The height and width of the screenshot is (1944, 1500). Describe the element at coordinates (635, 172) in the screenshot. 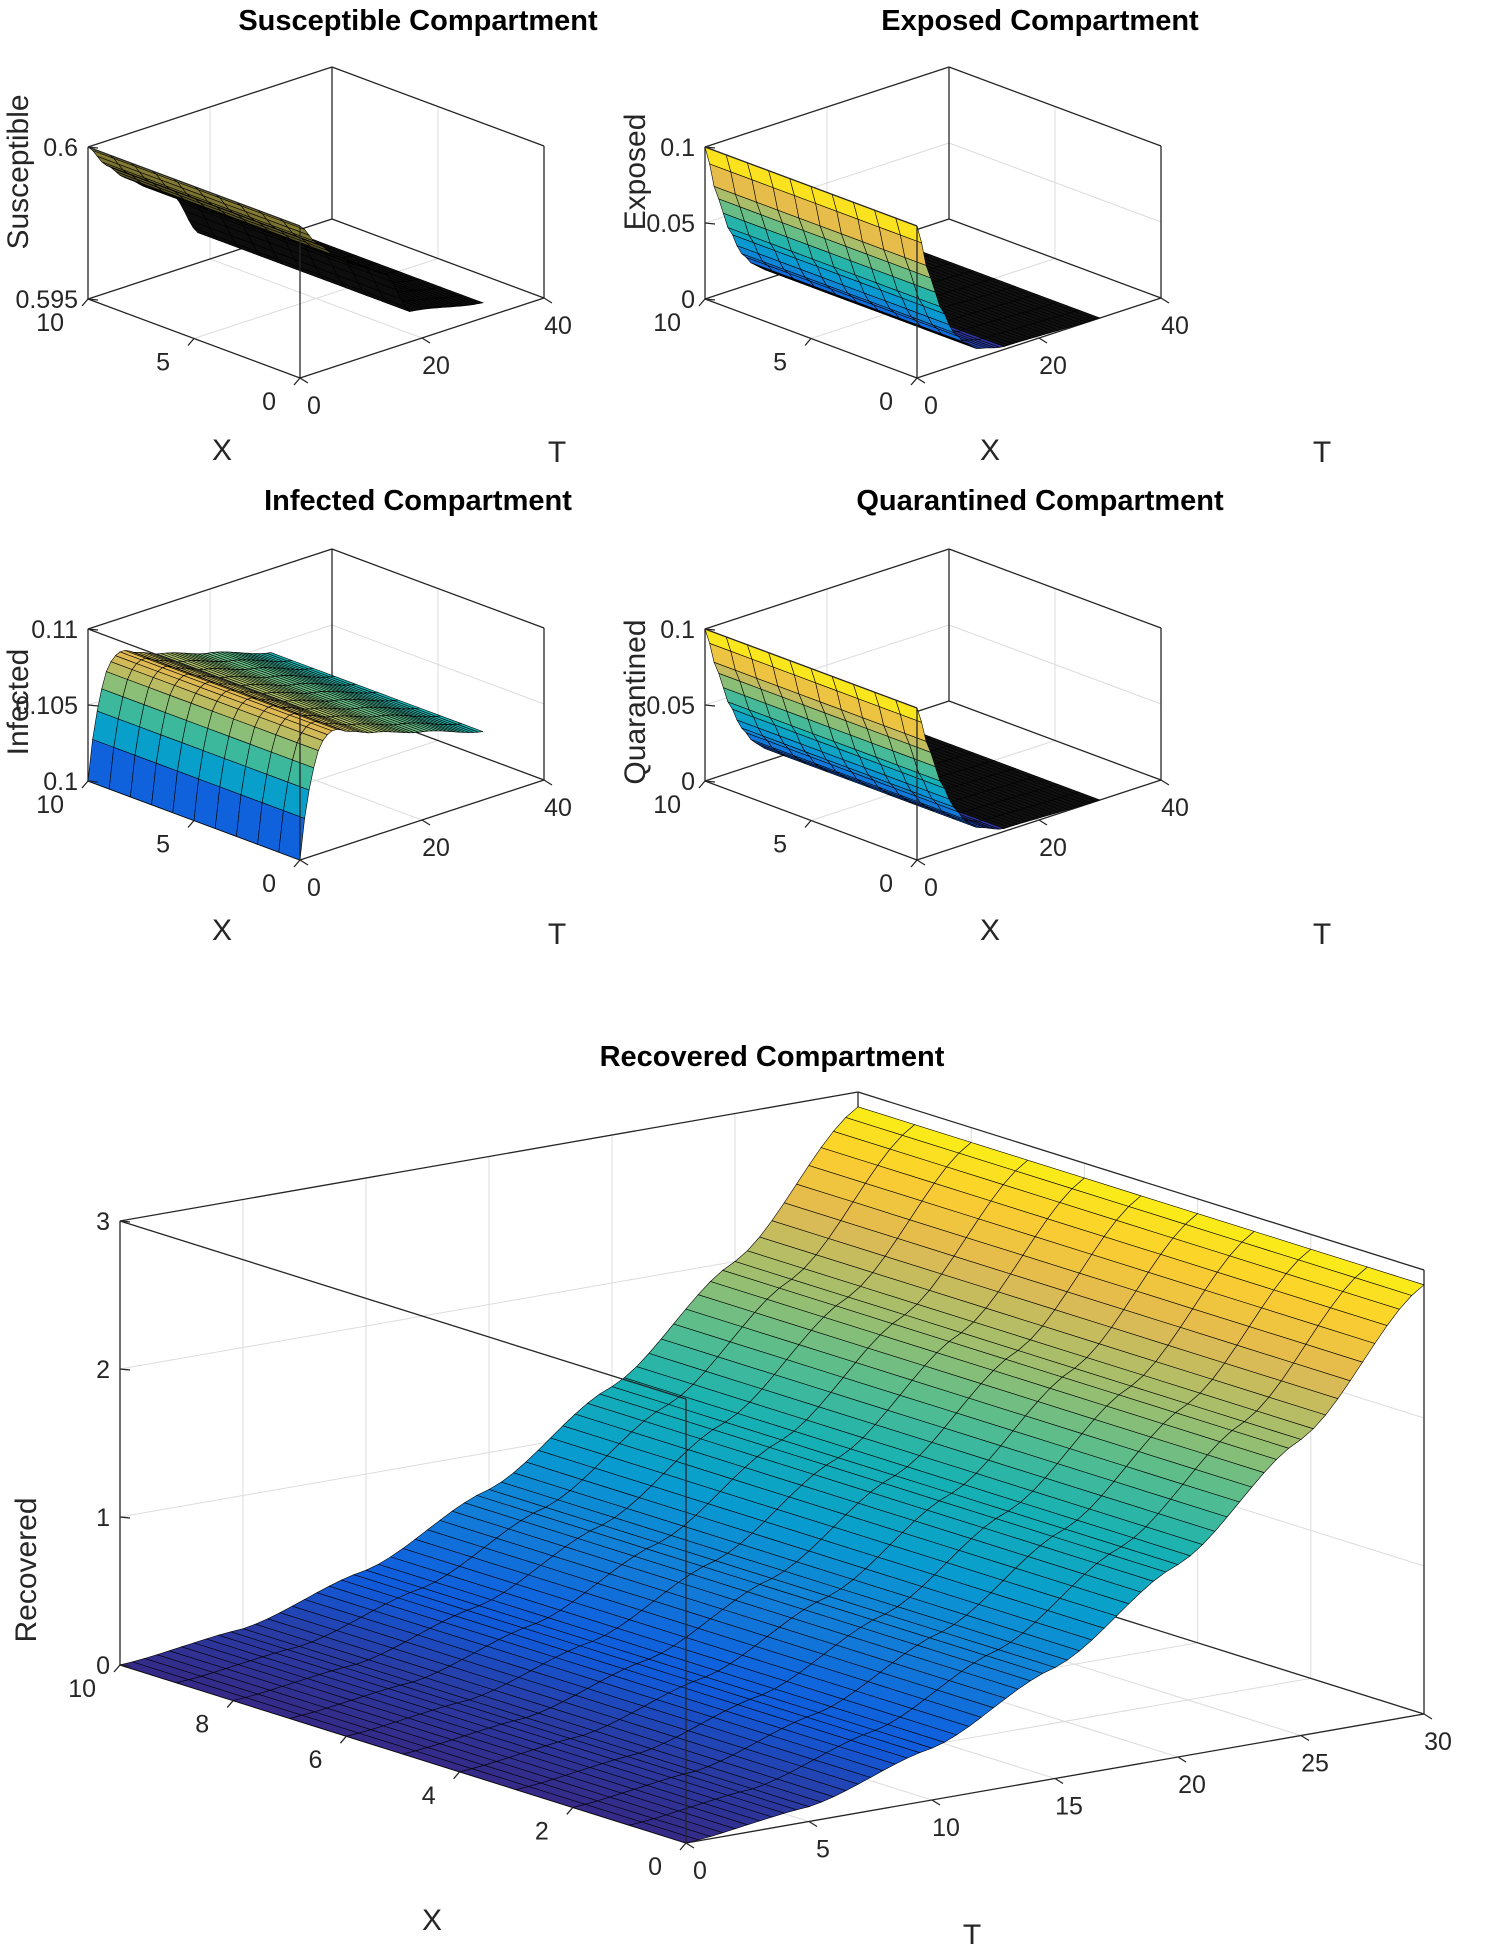

I see `z-axis-label: Exposed` at that location.